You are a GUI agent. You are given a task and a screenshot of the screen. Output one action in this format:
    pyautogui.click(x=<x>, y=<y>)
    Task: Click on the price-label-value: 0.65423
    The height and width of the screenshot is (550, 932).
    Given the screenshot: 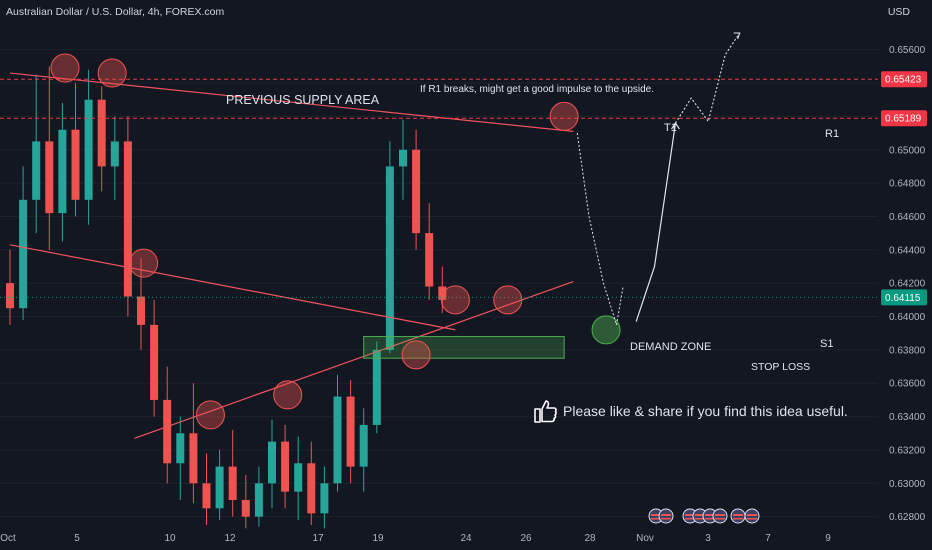 What is the action you would take?
    pyautogui.click(x=903, y=80)
    